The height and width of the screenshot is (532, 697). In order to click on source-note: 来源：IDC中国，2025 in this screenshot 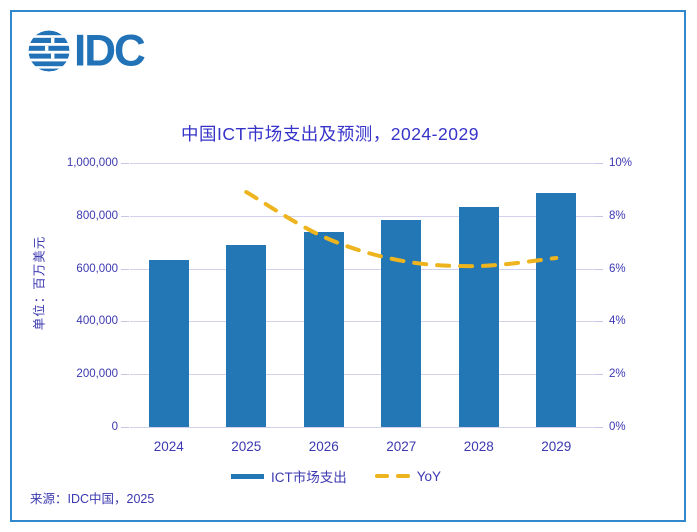, I will do `click(92, 499)`.